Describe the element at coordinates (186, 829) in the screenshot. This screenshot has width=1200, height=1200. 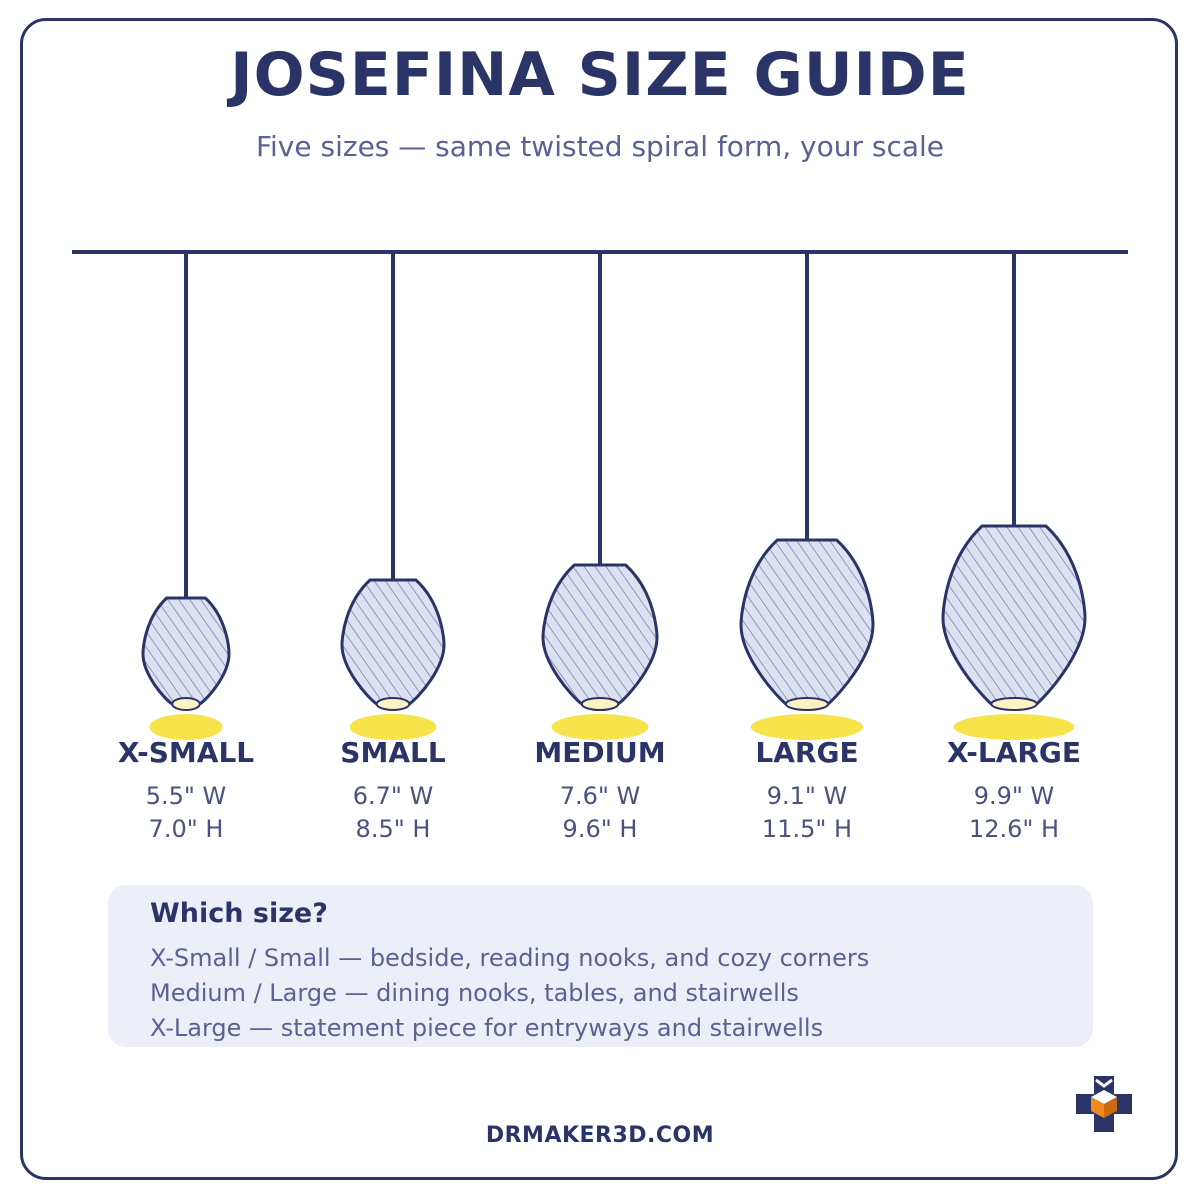
I see `height-x-small: 7.0" H` at that location.